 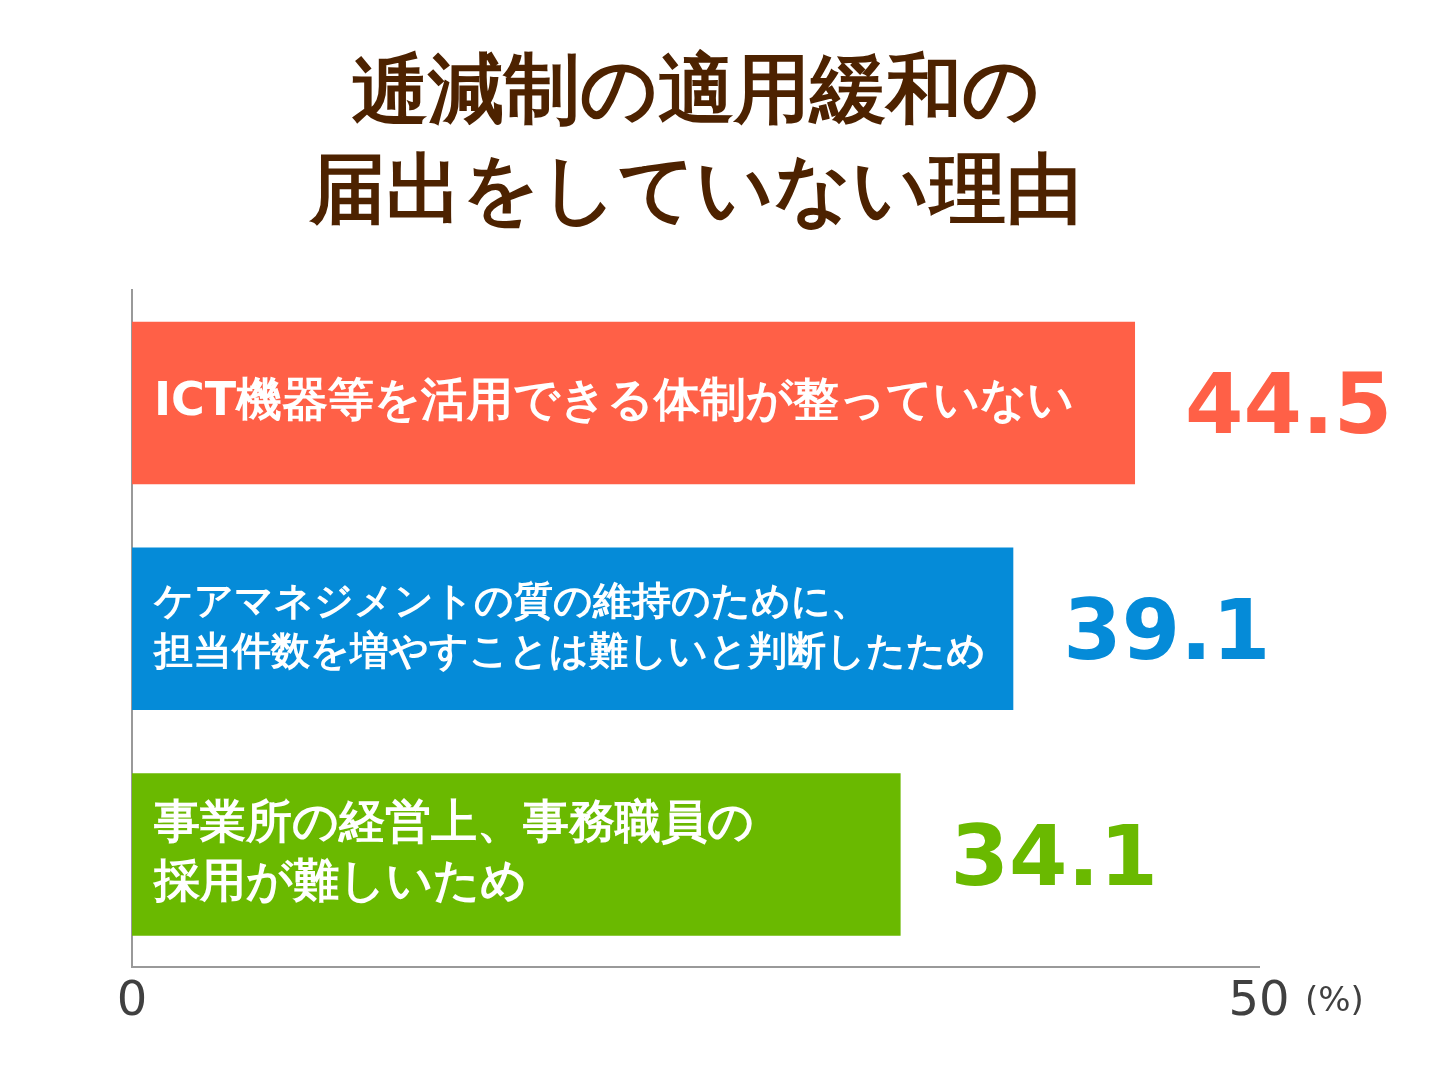 I want to click on x-tick-label: 50, so click(x=1259, y=997).